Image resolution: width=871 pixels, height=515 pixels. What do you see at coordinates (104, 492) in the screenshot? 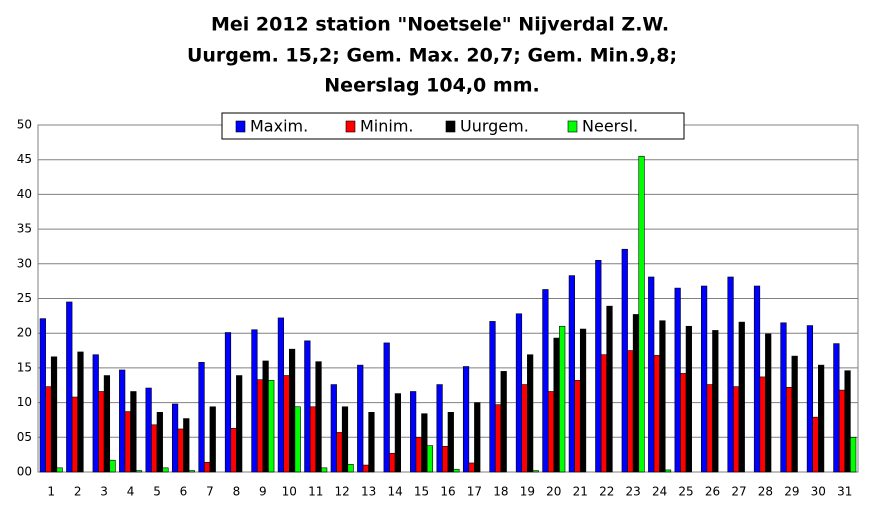
I see `x-tick-label: 3` at bounding box center [104, 492].